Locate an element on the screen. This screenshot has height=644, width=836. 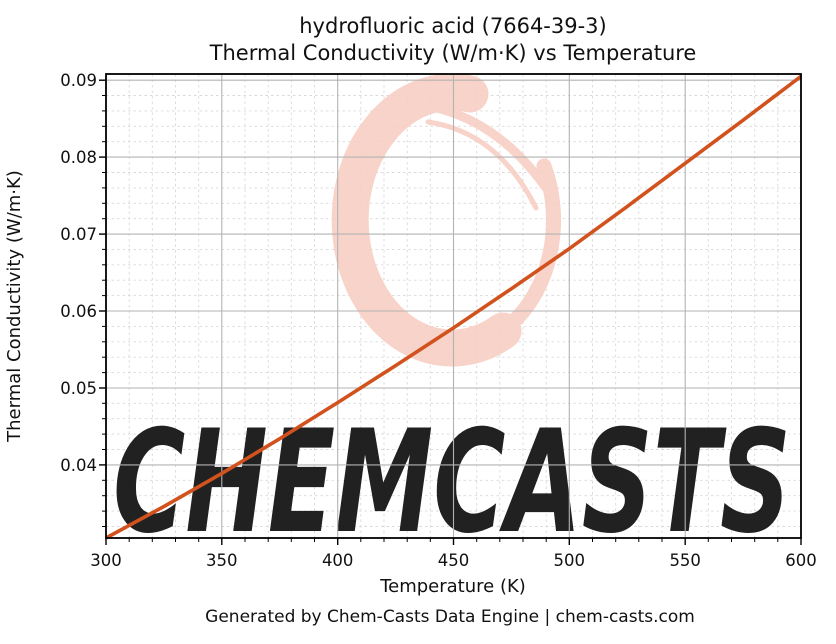
x-tick-label-350: 350 is located at coordinates (222, 560).